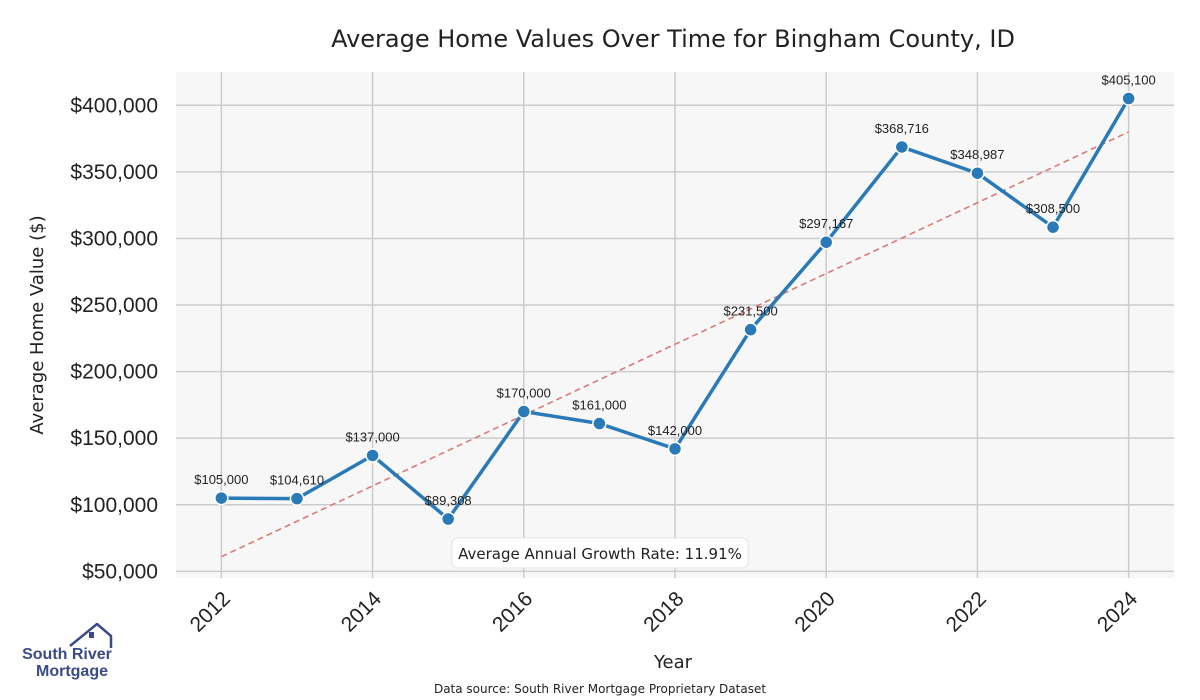 The image size is (1200, 700). I want to click on growth-rate-text: Average Annual Growth Rate: 11.91%, so click(600, 554).